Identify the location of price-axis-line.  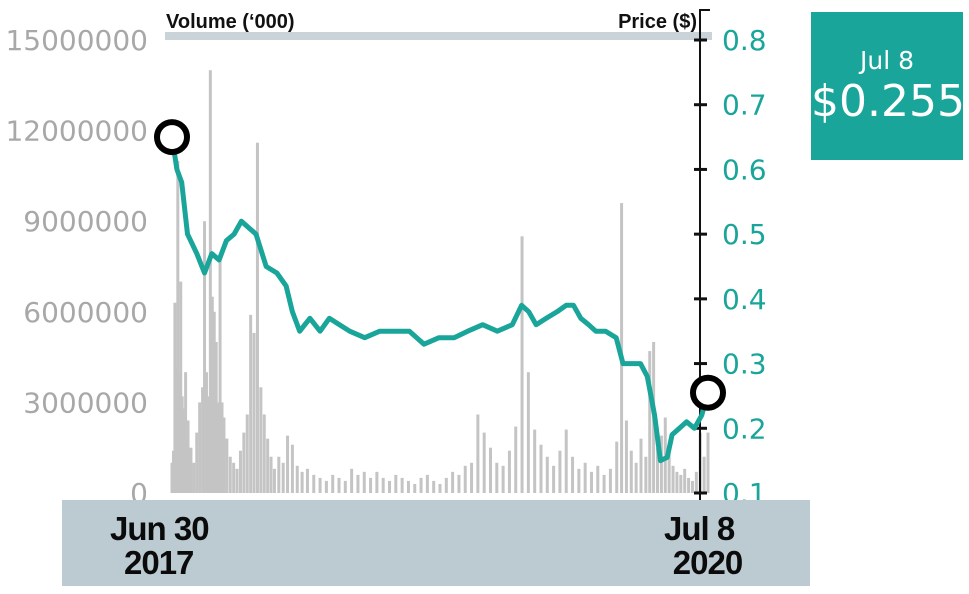
(704, 254).